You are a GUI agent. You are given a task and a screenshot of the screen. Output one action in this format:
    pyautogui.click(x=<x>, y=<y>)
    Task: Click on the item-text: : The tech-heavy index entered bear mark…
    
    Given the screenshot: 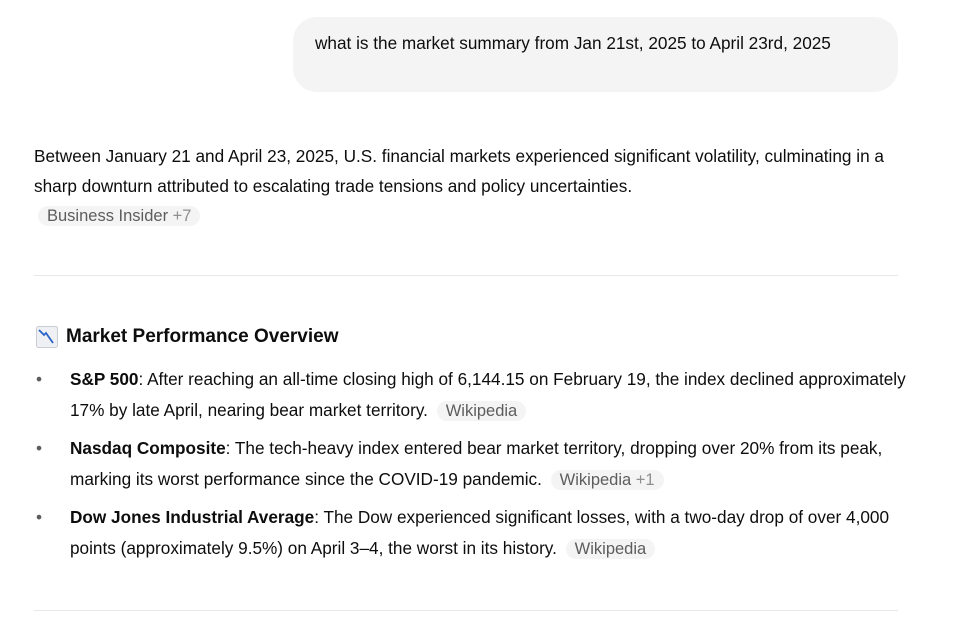 What is the action you would take?
    pyautogui.click(x=476, y=463)
    